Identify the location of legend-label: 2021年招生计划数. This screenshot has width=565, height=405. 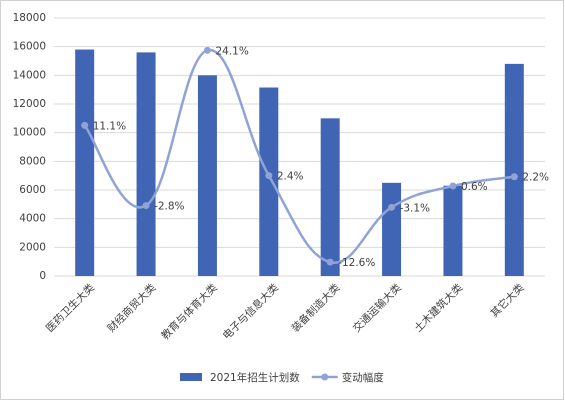
(255, 377).